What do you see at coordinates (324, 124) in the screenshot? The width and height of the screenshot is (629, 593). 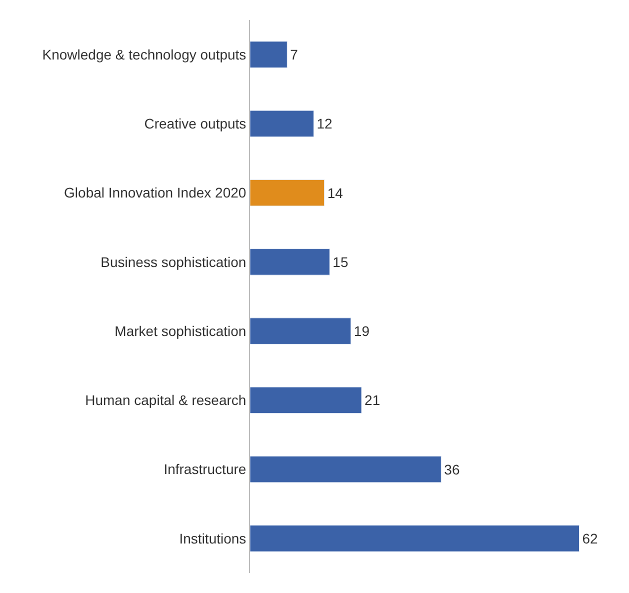 I see `data-label: 12` at bounding box center [324, 124].